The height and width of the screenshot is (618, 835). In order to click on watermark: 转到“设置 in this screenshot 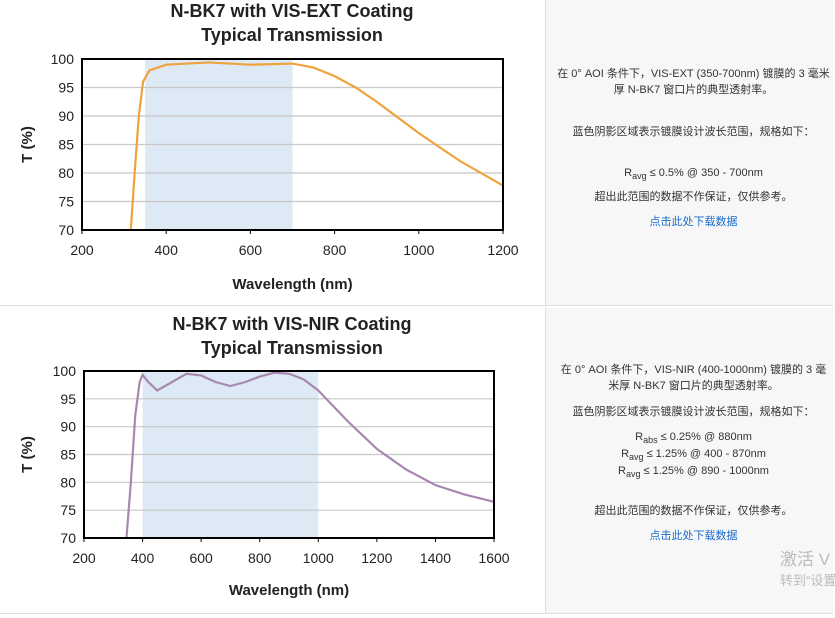, I will do `click(807, 580)`.